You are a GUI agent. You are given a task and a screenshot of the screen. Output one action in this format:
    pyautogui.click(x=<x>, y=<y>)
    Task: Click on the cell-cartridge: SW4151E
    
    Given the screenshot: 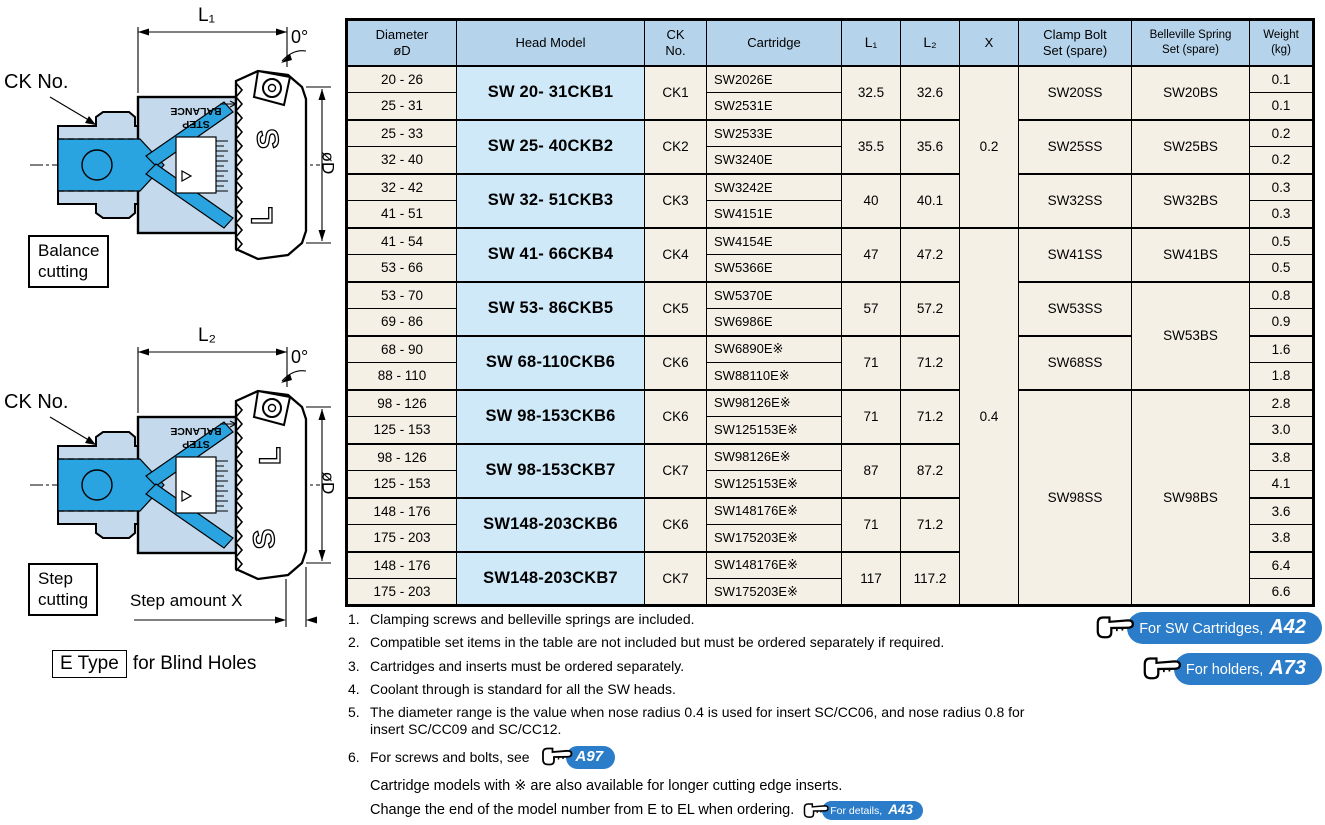 What is the action you would take?
    pyautogui.click(x=774, y=214)
    